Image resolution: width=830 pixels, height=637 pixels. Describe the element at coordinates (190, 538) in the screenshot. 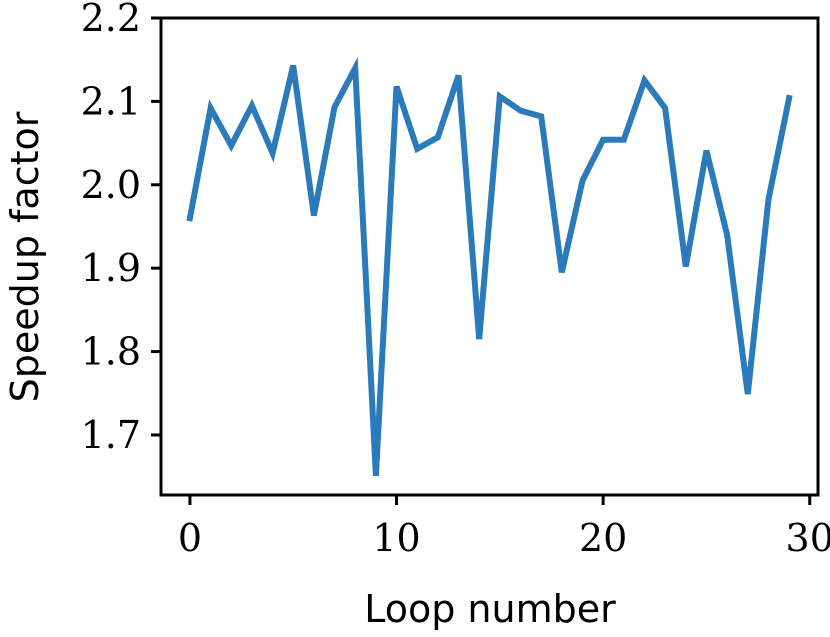

I see `x-tick-label: 0` at that location.